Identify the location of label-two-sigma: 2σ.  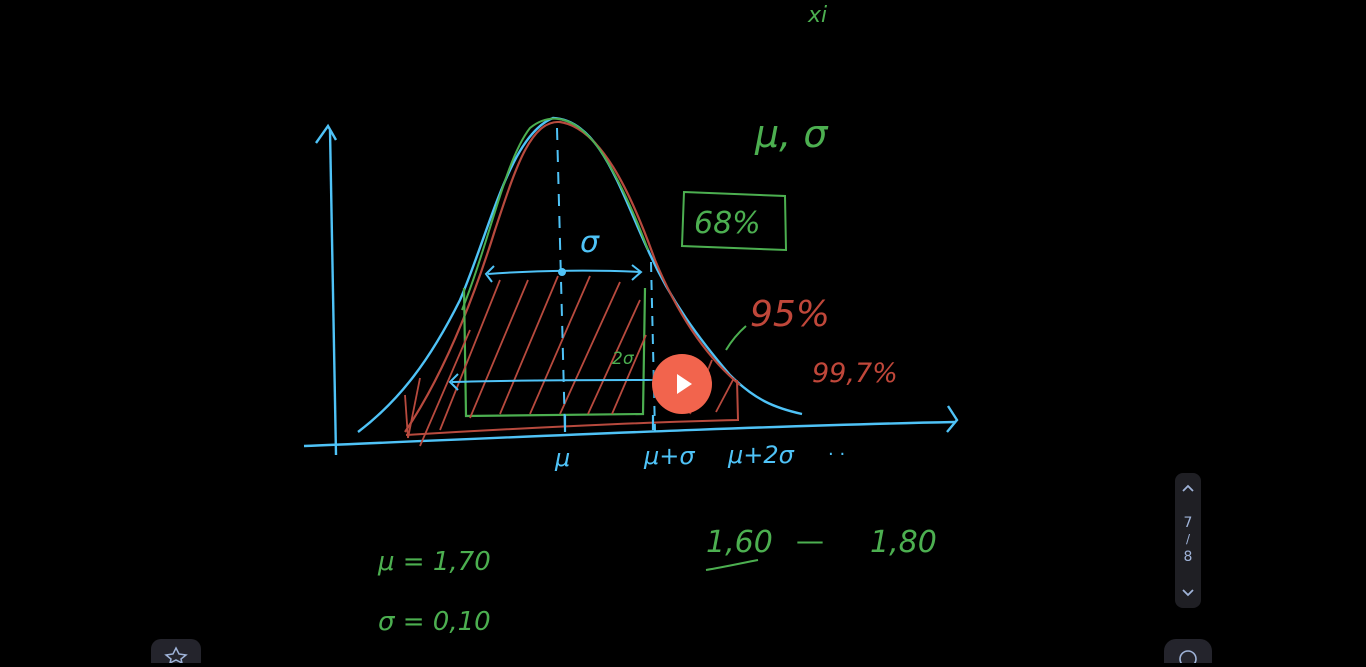
(623, 359).